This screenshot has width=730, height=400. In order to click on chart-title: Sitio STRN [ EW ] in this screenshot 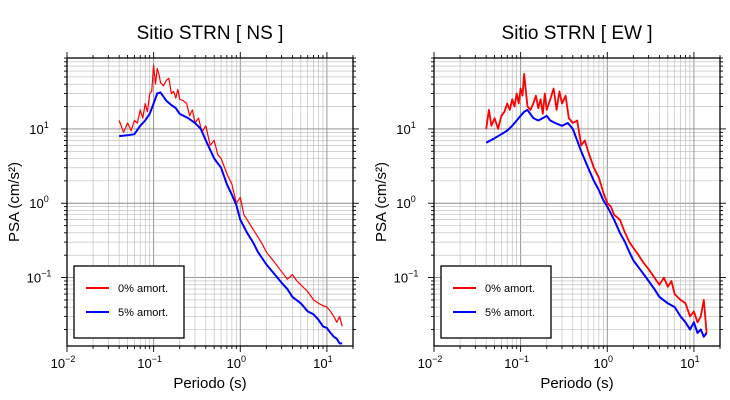, I will do `click(577, 33)`.